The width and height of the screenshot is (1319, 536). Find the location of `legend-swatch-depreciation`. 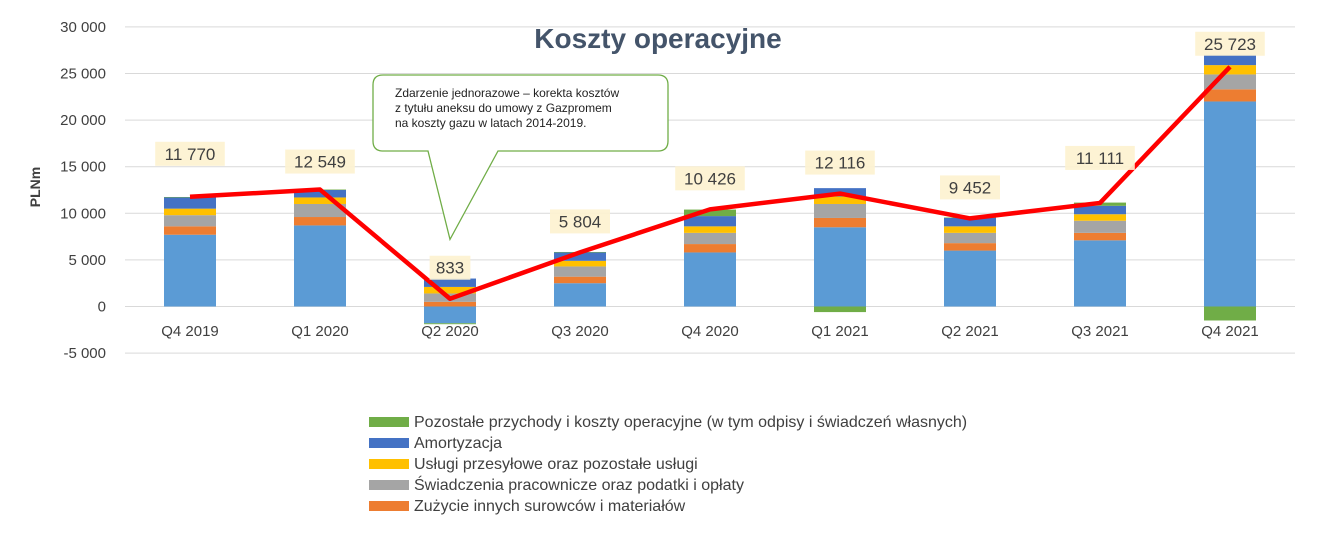

legend-swatch-depreciation is located at coordinates (389, 443).